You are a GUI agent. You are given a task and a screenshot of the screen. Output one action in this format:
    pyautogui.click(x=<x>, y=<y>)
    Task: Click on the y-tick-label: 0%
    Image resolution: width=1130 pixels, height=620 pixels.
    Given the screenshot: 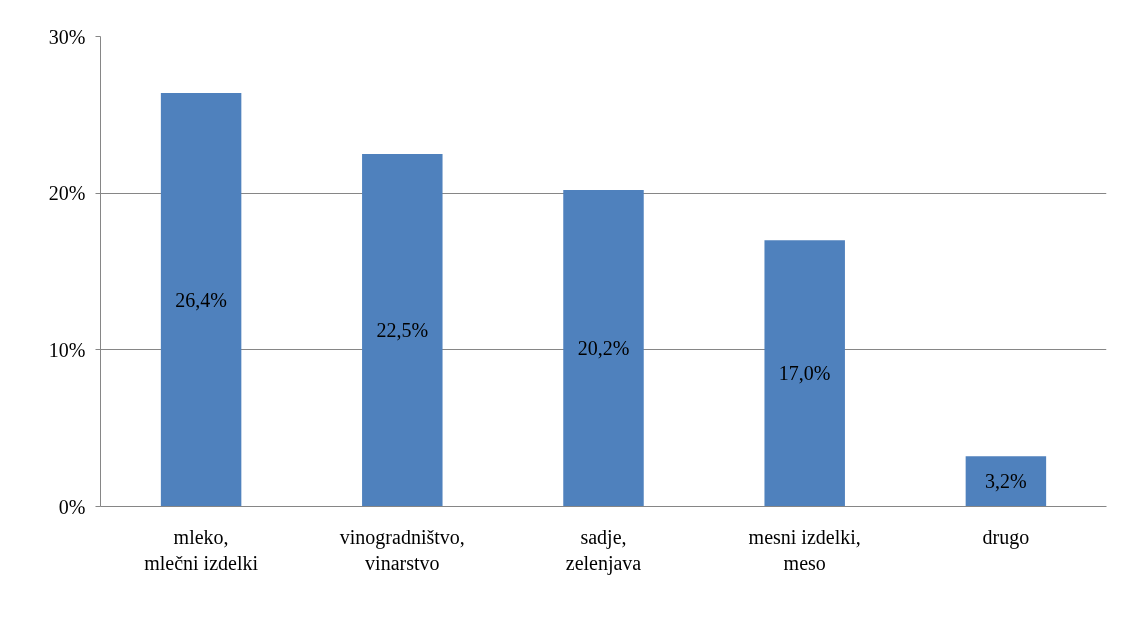 What is the action you would take?
    pyautogui.click(x=72, y=506)
    